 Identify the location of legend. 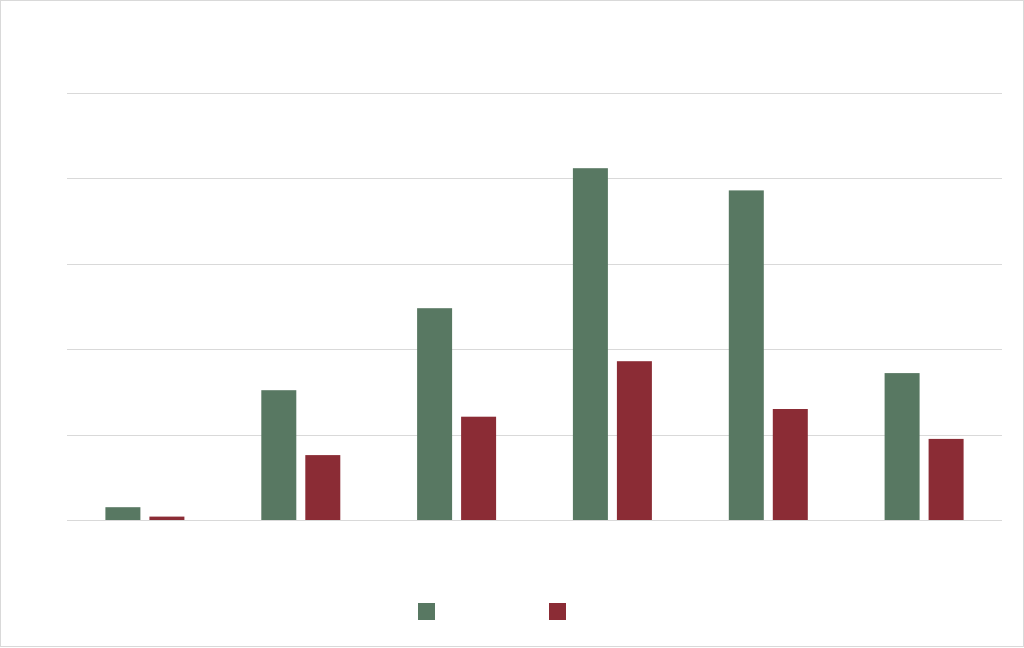
(492, 611).